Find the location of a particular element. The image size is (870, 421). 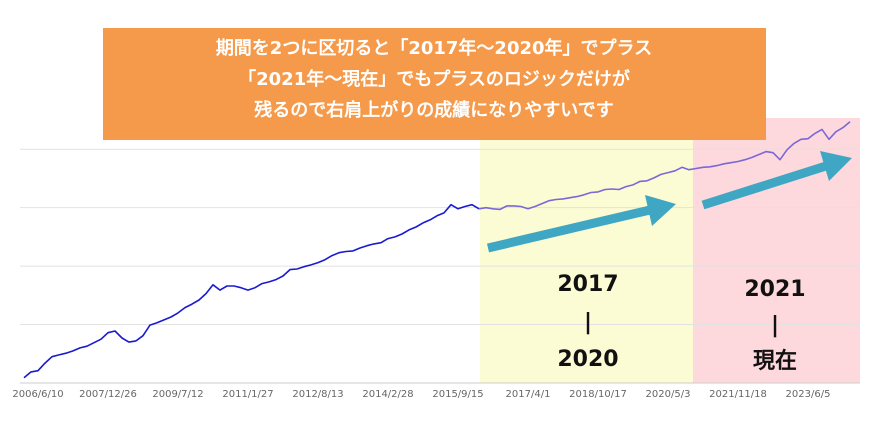

x-tick-label: 2007/12/26 is located at coordinates (108, 394).